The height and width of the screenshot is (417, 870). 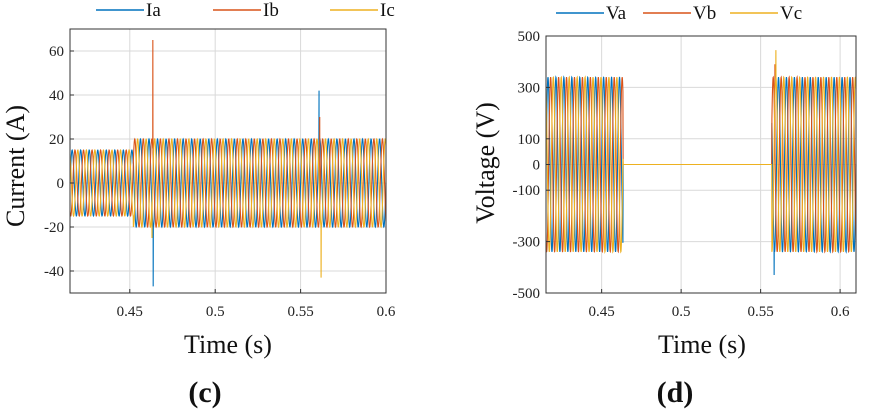 What do you see at coordinates (679, 13) in the screenshot?
I see `voltage-legend: Va Vb Vc` at bounding box center [679, 13].